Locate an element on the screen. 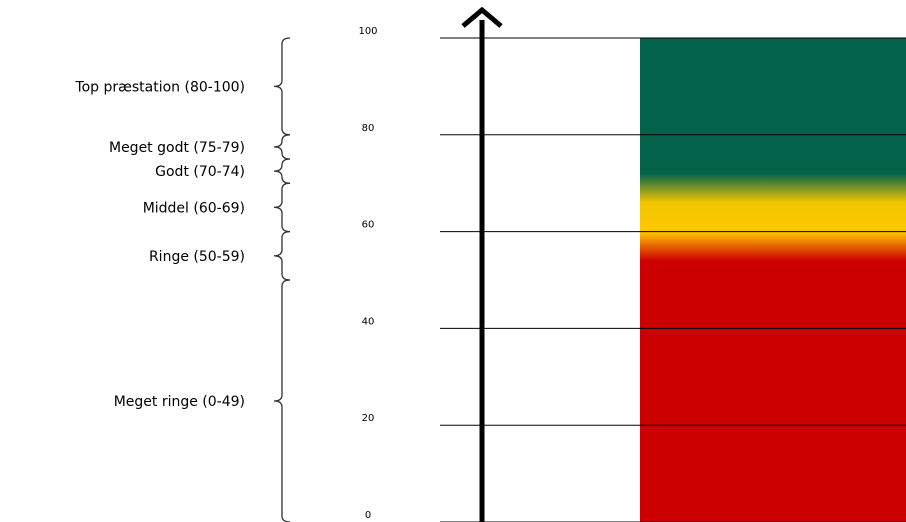  tick-label-80: 80 is located at coordinates (368, 128).